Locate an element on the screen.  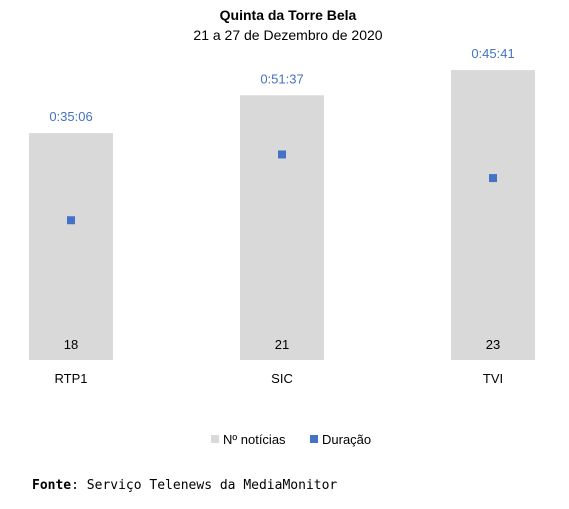
duration-marker-tvi is located at coordinates (493, 178).